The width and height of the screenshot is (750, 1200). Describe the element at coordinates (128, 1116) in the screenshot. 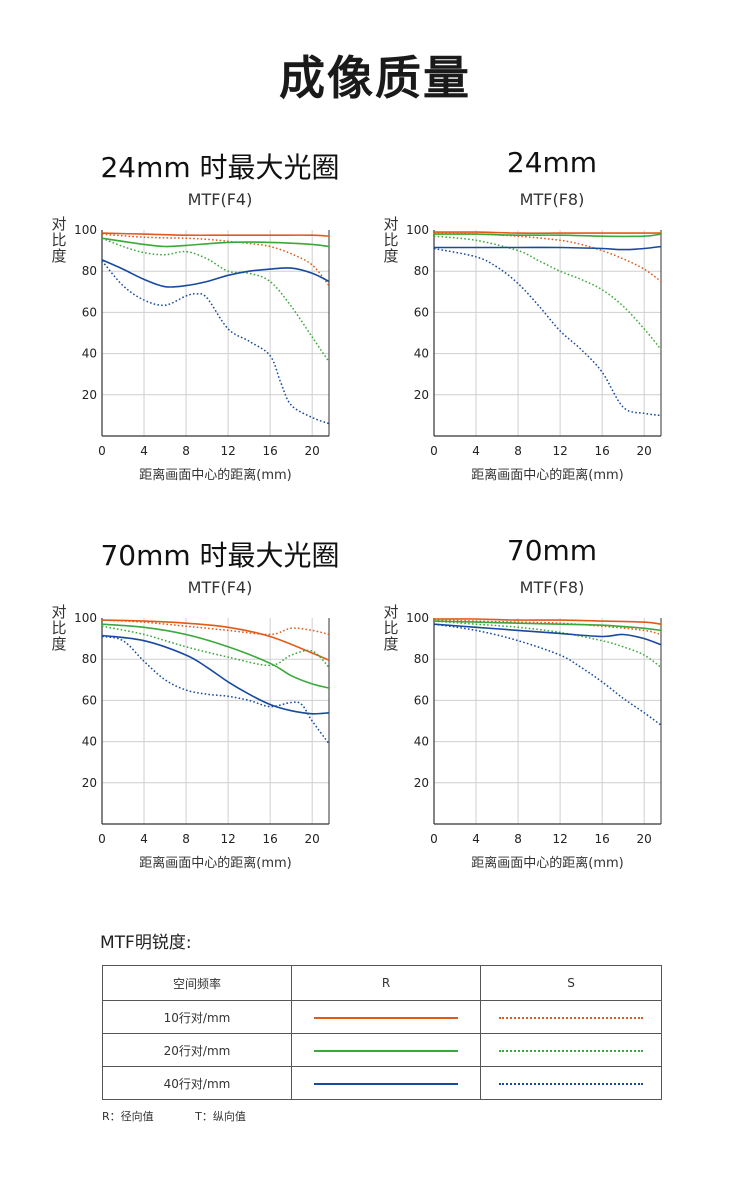

I see `footnote-radial: R：径向值` at that location.